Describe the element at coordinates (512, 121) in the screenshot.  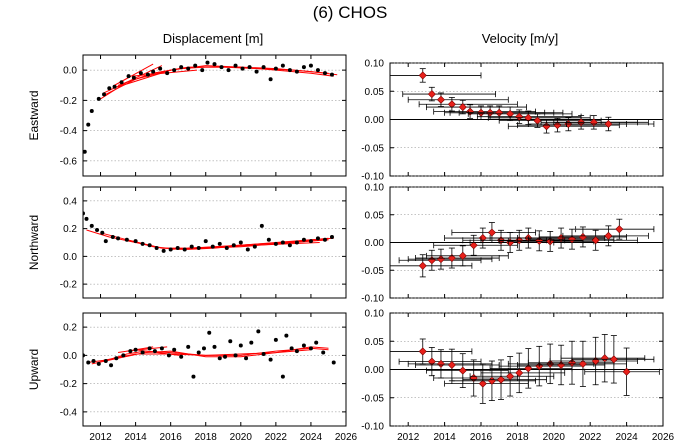
I see `panel-velocity-eastward: 0.10 0.05 0.00 -0.05 -0.10` at that location.